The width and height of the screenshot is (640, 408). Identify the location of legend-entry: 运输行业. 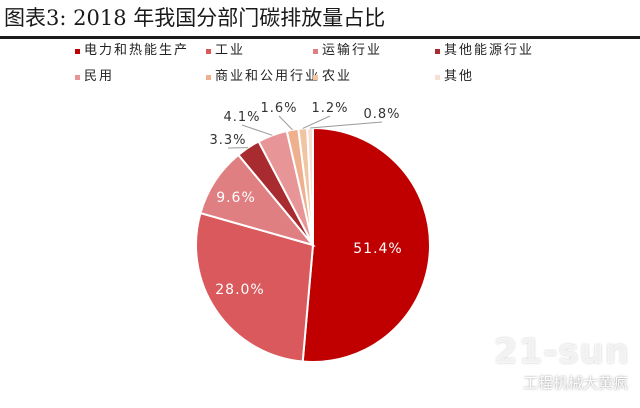
(352, 50).